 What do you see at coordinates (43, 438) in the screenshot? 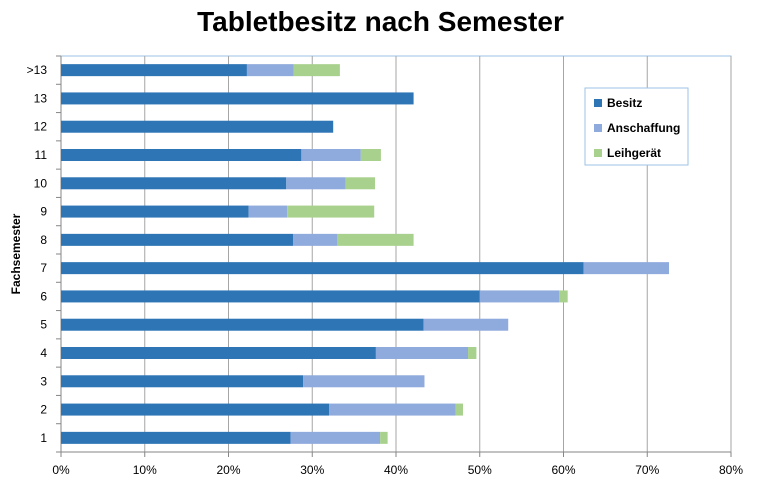
I see `y-tick-label: 1` at bounding box center [43, 438].